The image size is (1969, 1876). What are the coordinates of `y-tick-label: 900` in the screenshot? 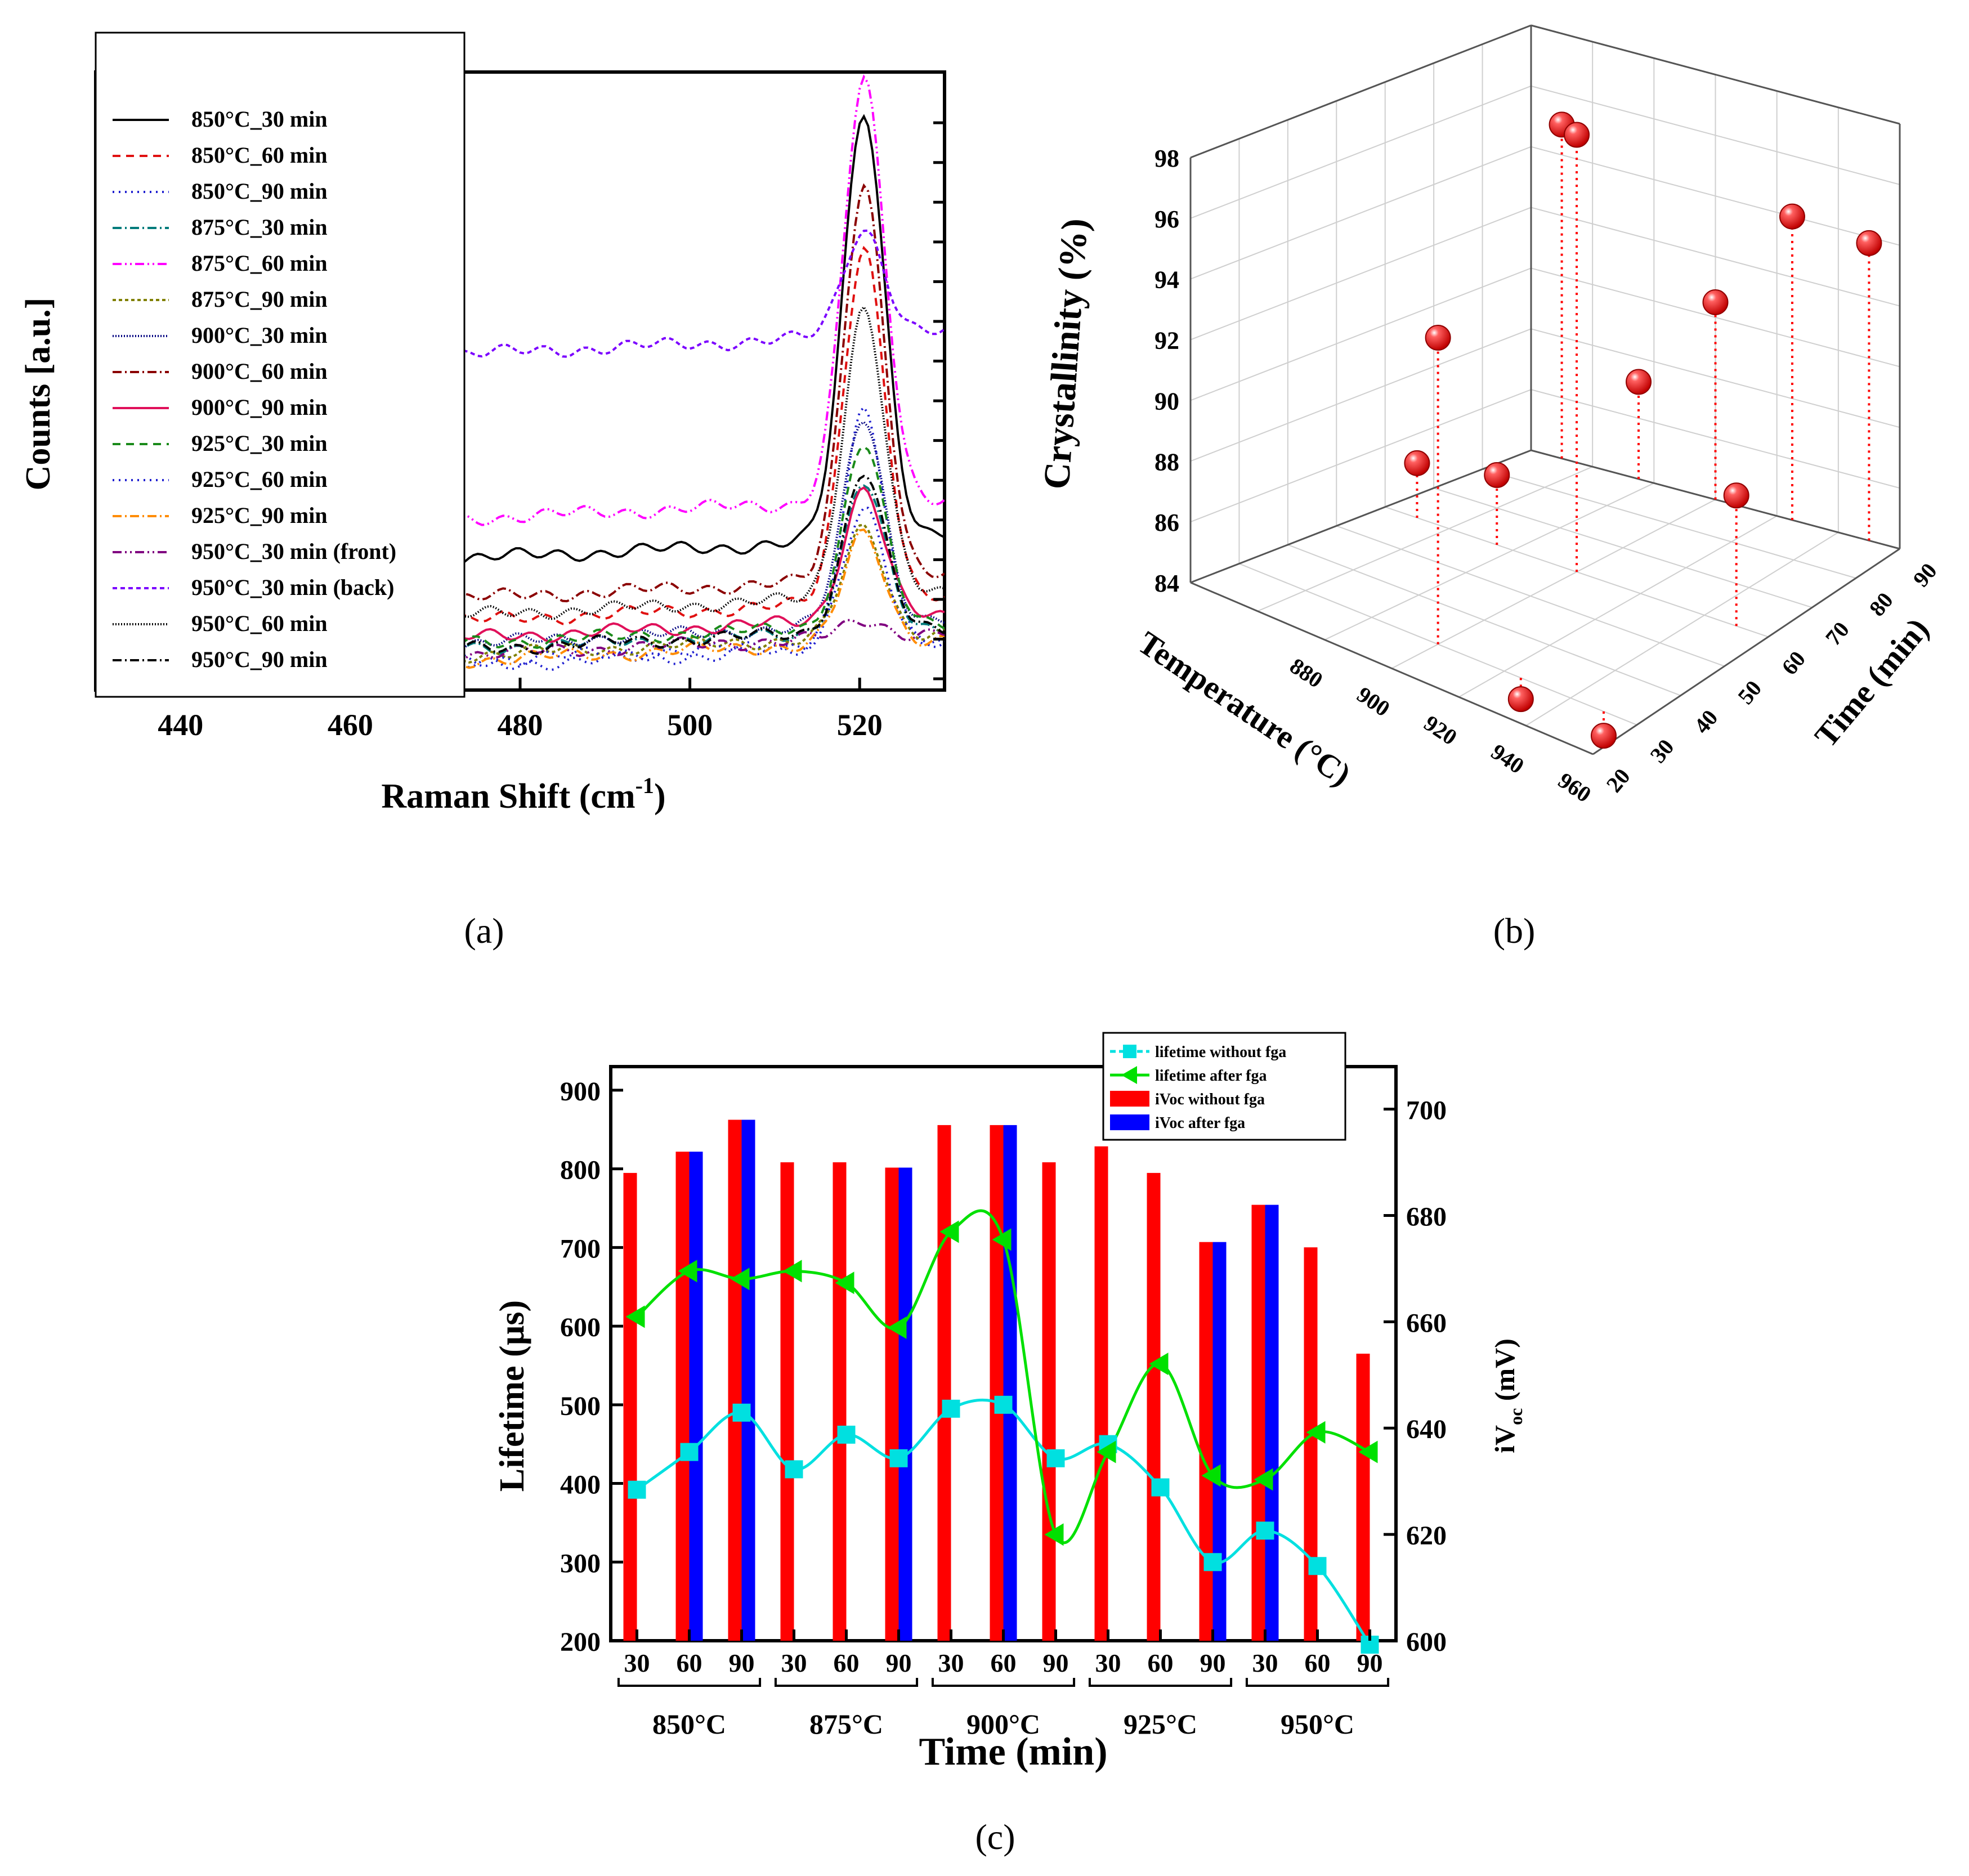 It's located at (580, 1092).